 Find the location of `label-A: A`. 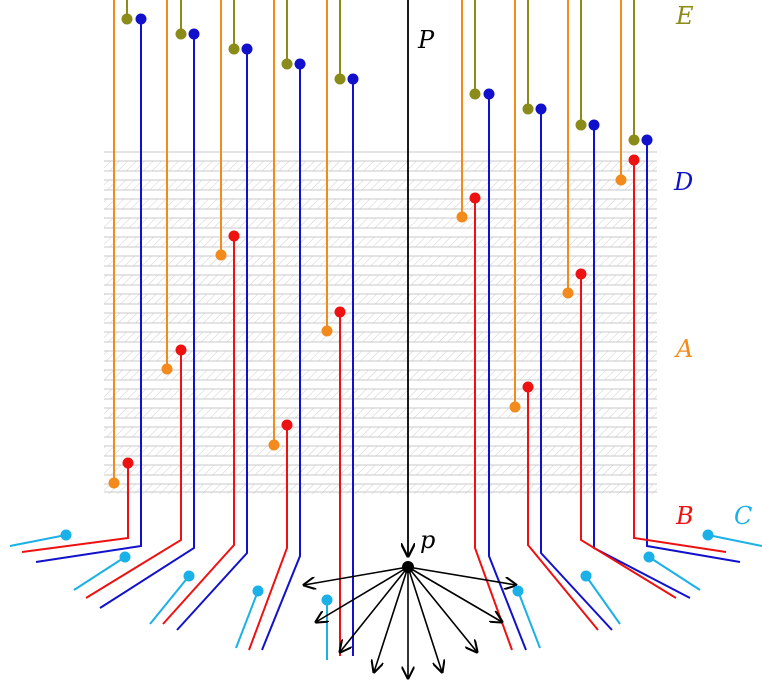

label-A: A is located at coordinates (683, 349).